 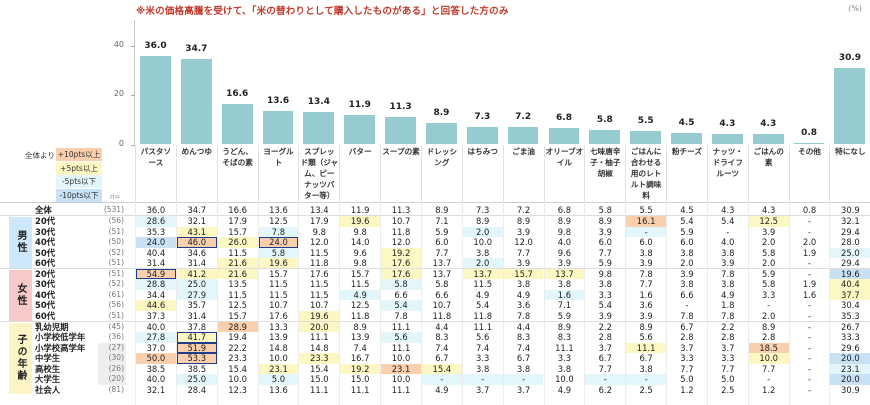 I want to click on table-cell: 19.2, so click(x=360, y=369).